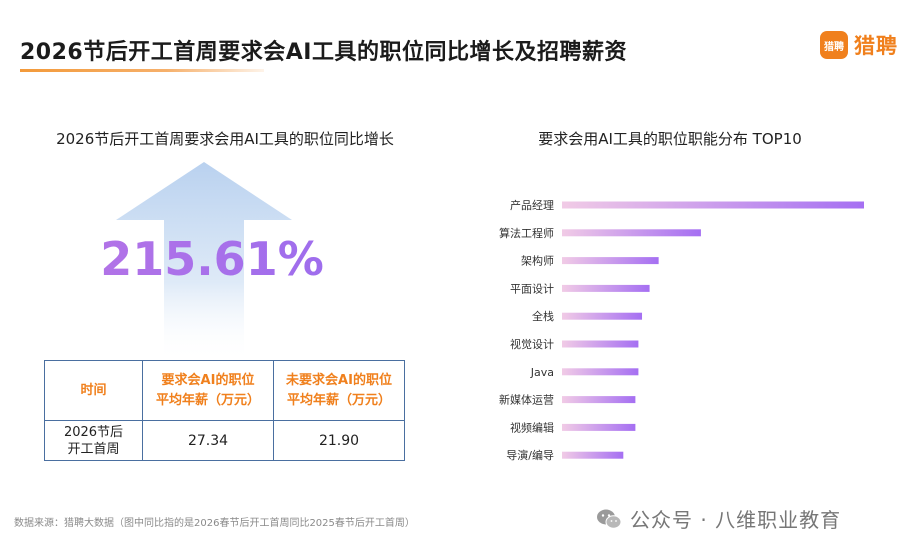 This screenshot has height=555, width=924. Describe the element at coordinates (93, 390) in the screenshot. I see `table-header-time: 时间` at that location.